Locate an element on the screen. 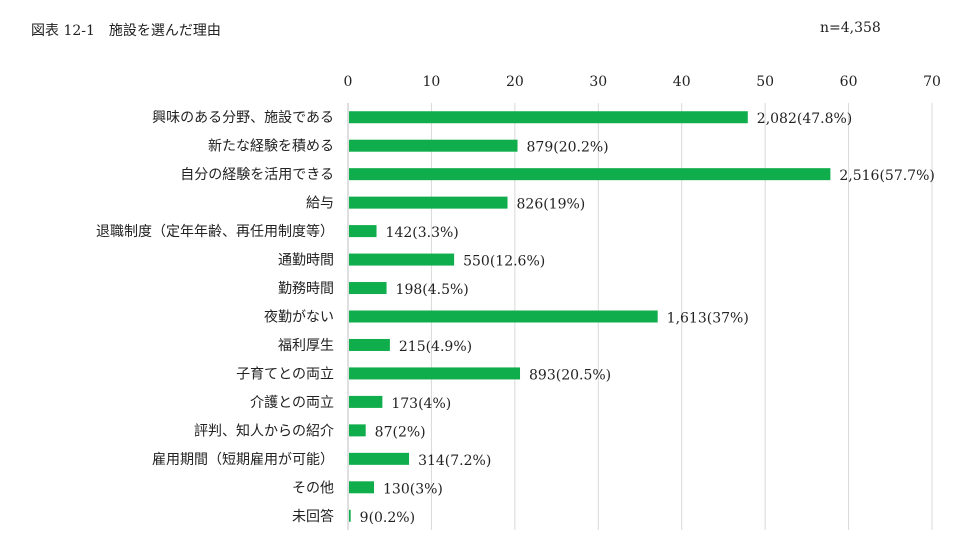  data-label: 198(4.5%) is located at coordinates (432, 290).